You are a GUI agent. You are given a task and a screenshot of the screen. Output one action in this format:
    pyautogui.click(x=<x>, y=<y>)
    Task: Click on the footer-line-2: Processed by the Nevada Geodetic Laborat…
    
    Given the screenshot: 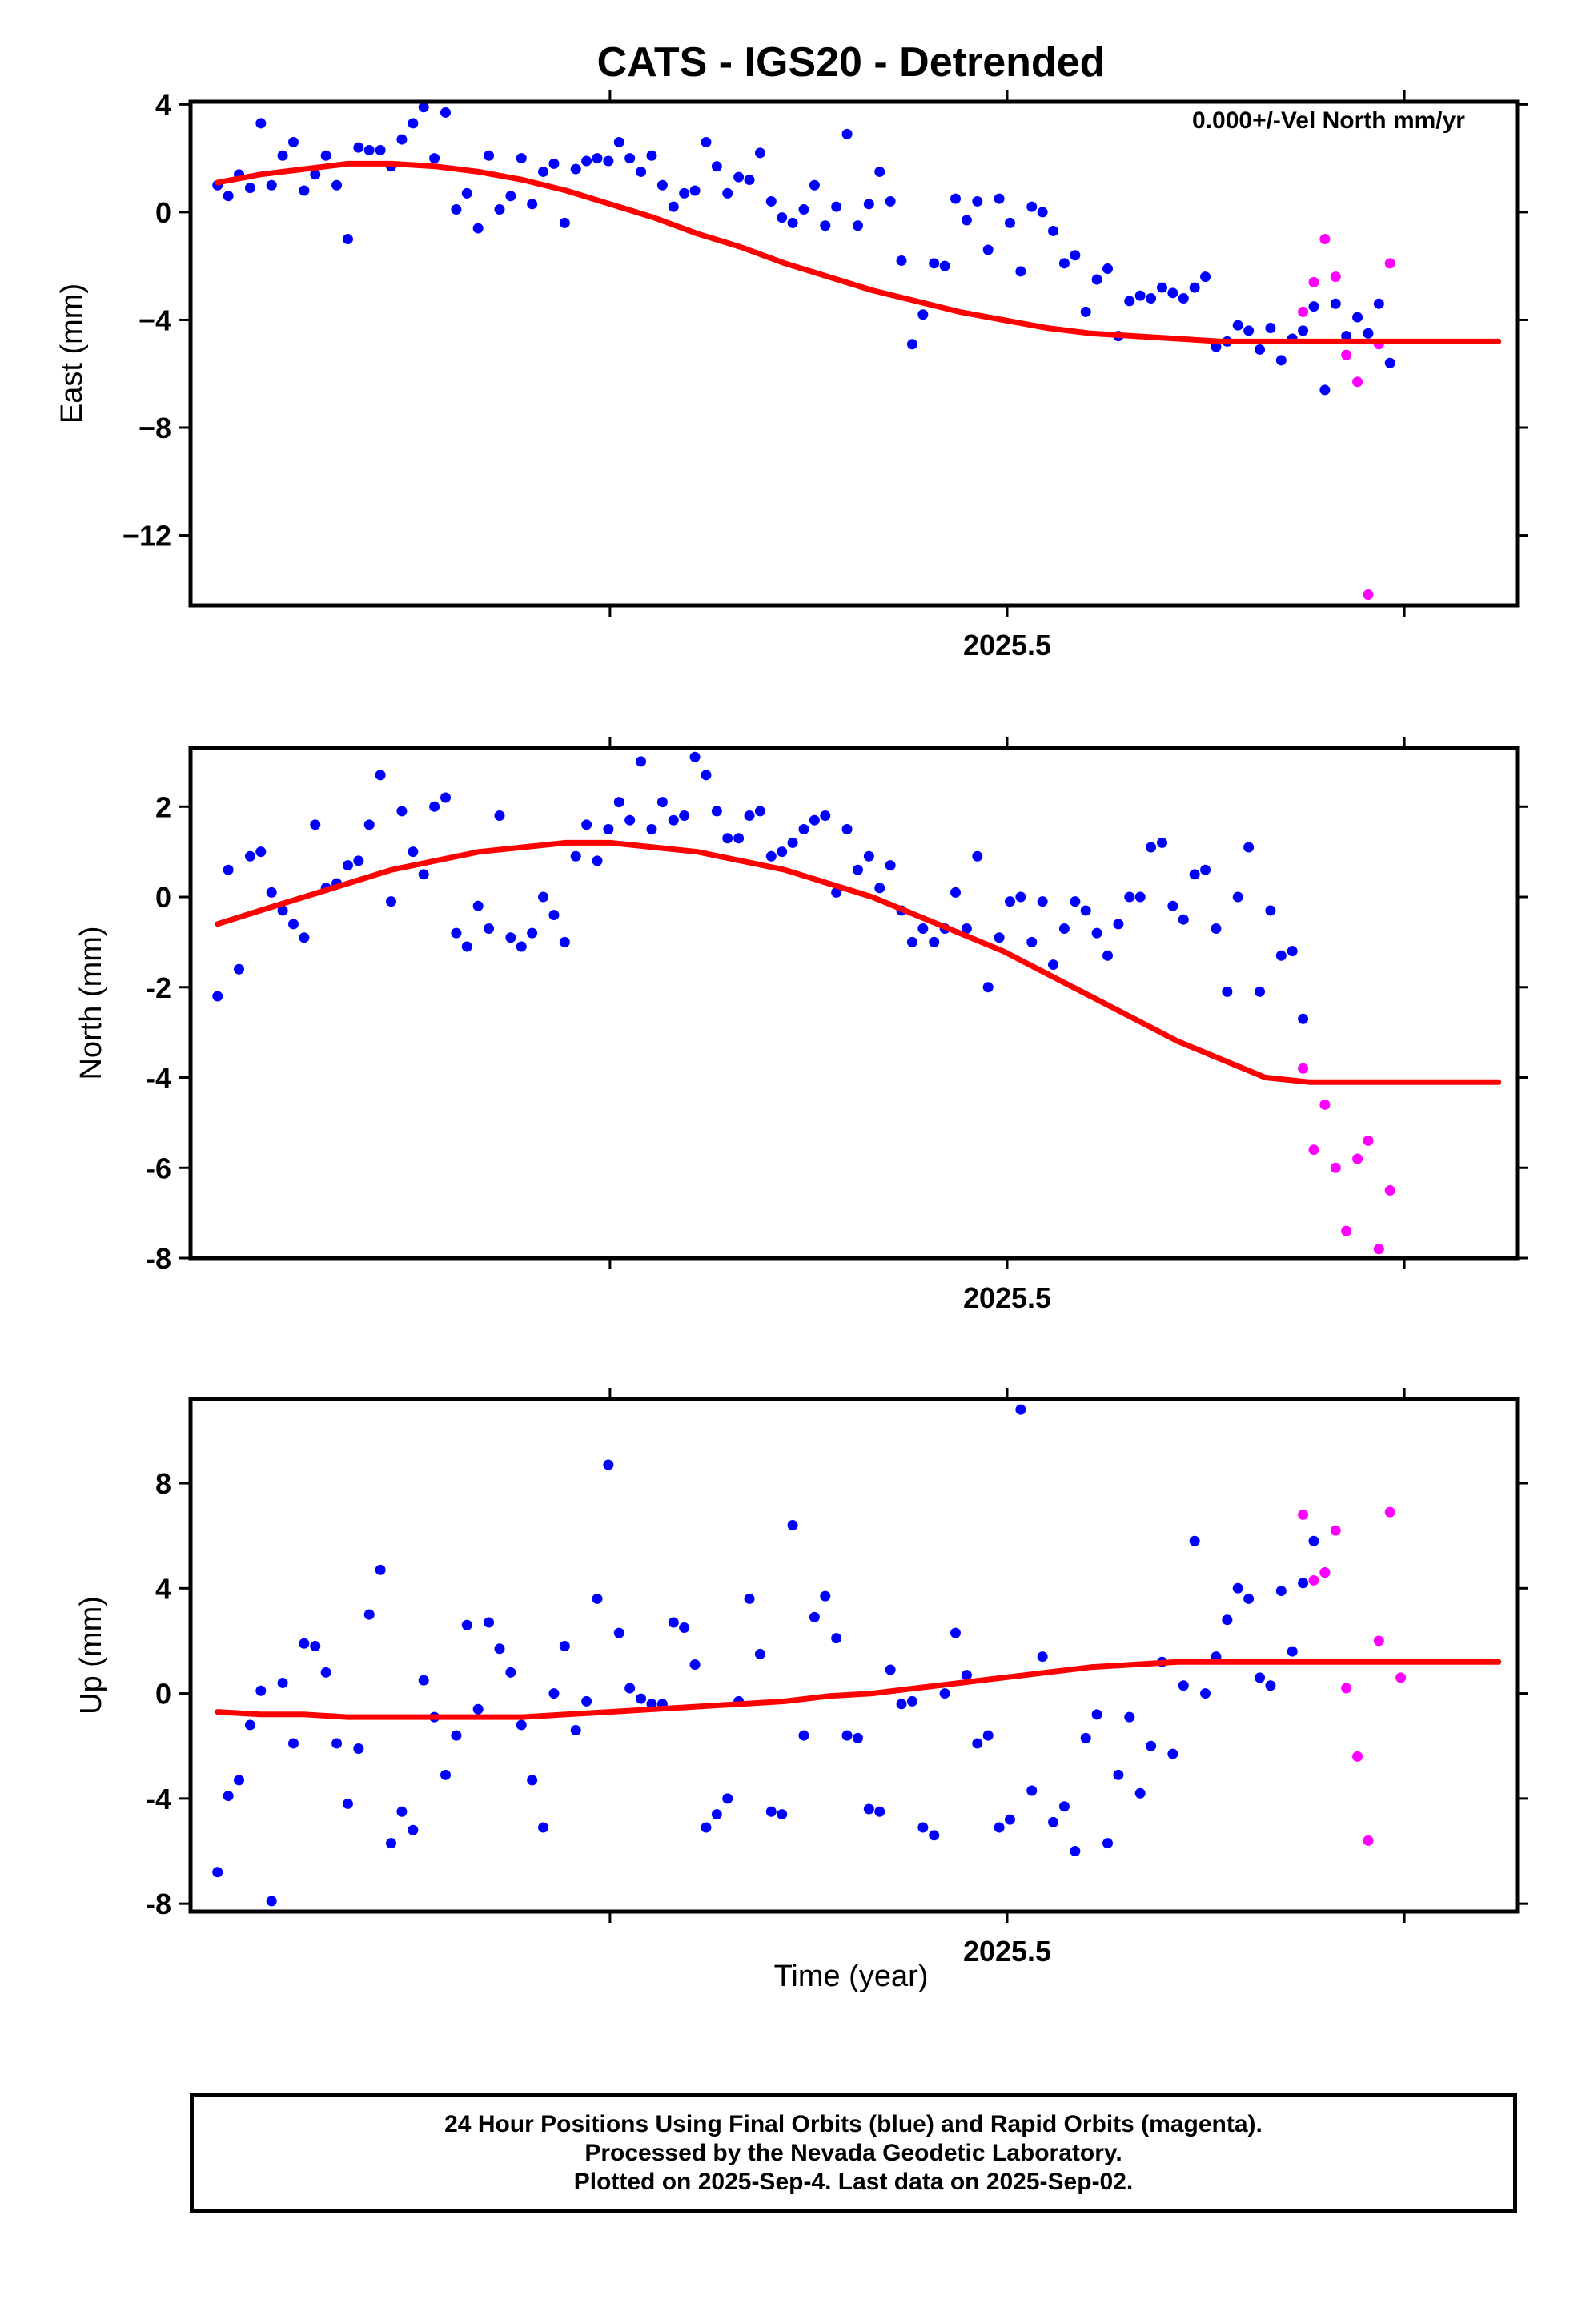 What is the action you would take?
    pyautogui.click(x=853, y=2152)
    